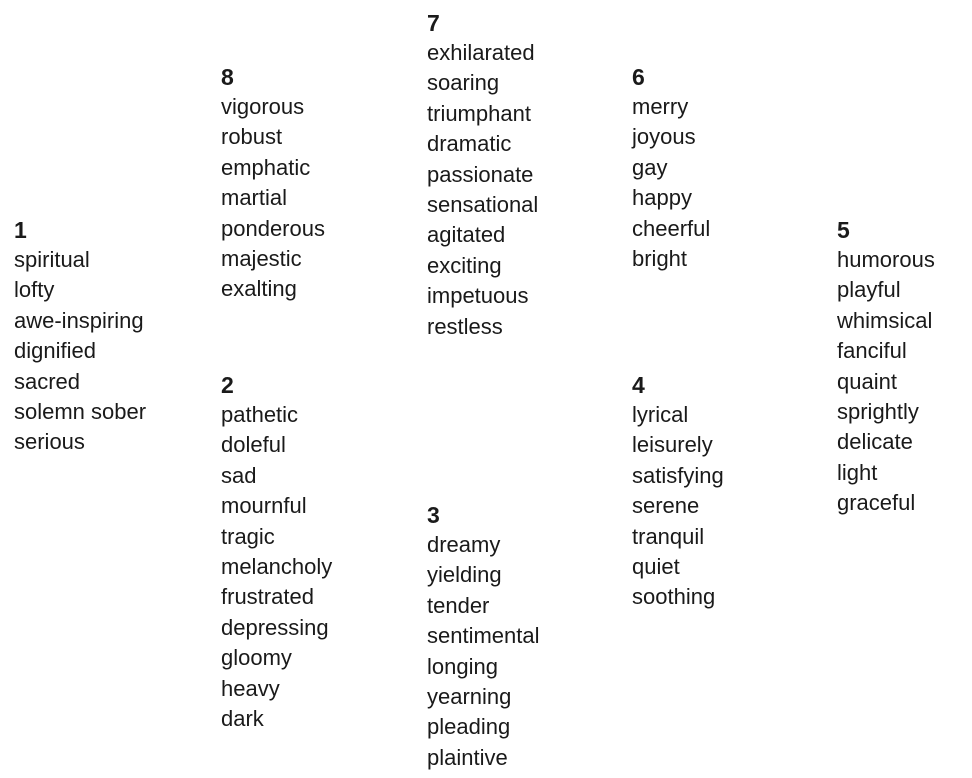 Image resolution: width=972 pixels, height=778 pixels. I want to click on adjective-word: light, so click(857, 472).